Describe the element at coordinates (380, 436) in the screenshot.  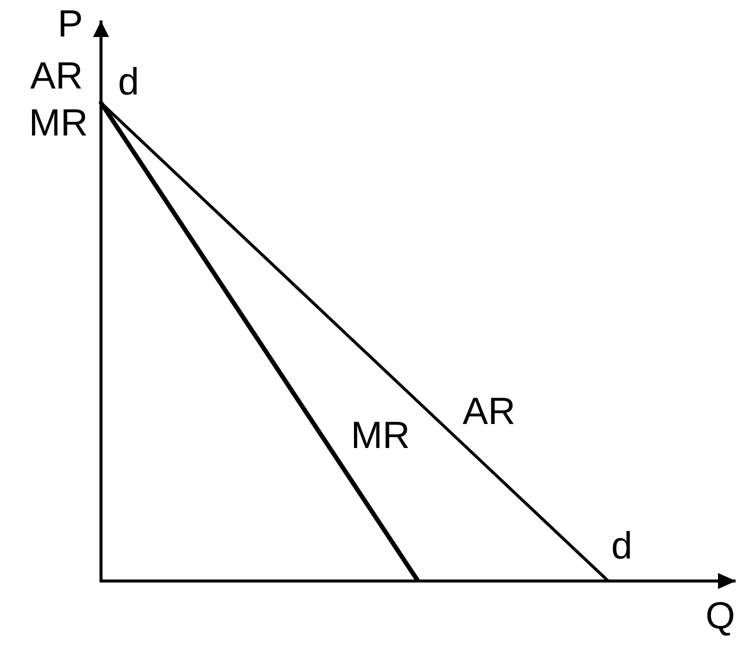
I see `series-label: MR` at that location.